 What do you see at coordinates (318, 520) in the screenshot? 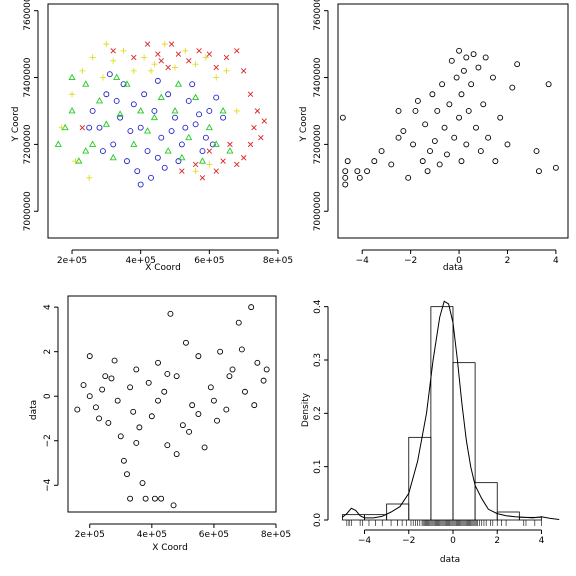
I see `y-tick-label: 0.0` at bounding box center [318, 520].